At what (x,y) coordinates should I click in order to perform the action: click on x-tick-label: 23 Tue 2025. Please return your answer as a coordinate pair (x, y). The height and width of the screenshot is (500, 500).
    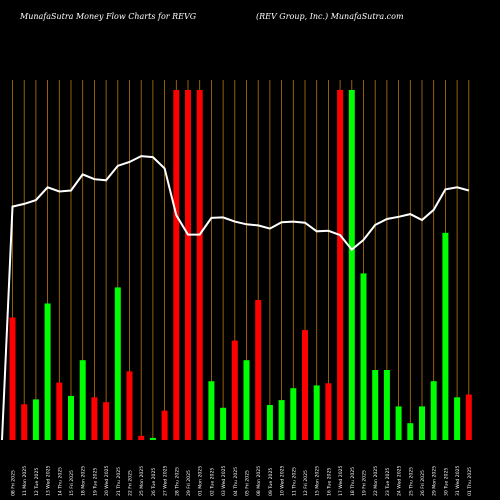
    Looking at the image, I should click on (388, 482).